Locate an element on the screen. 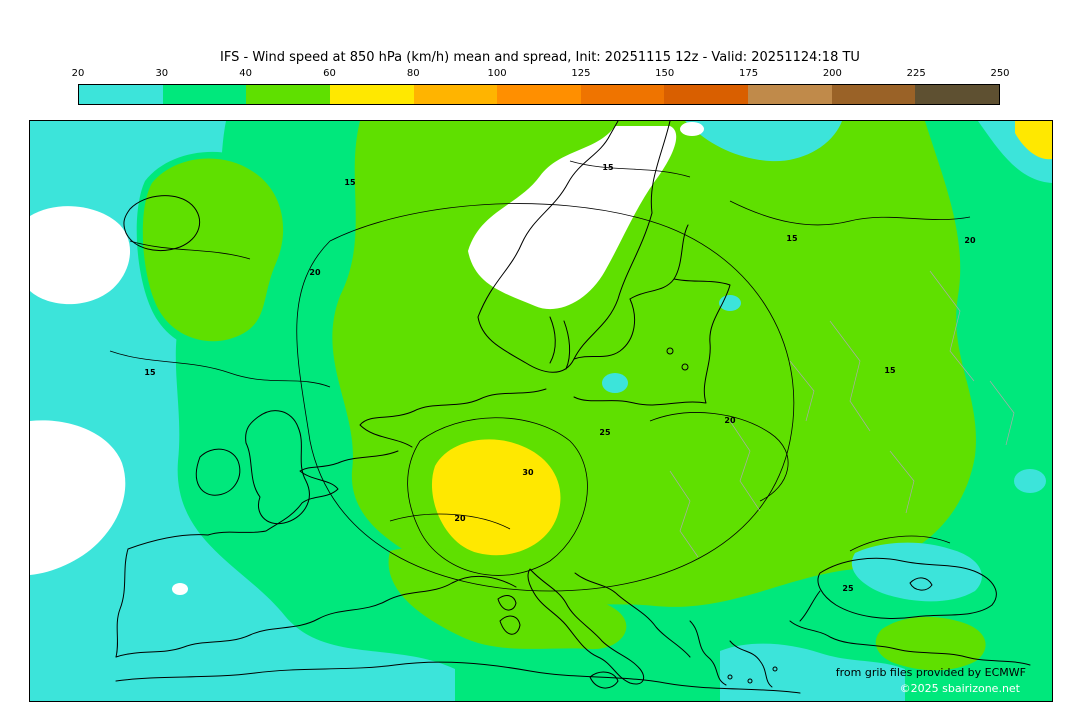 The image size is (1080, 718). colorbar-bar is located at coordinates (539, 94).